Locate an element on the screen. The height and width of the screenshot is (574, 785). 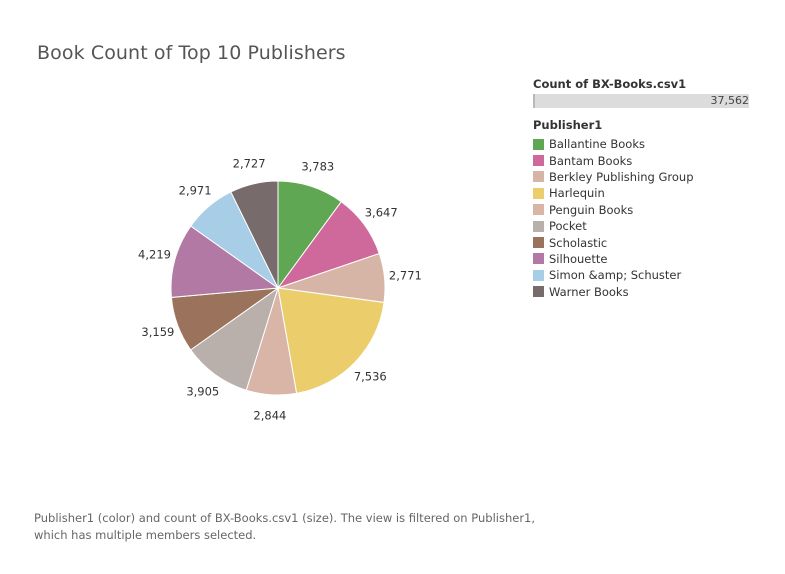
slice-value-label: 3,905 is located at coordinates (202, 392).